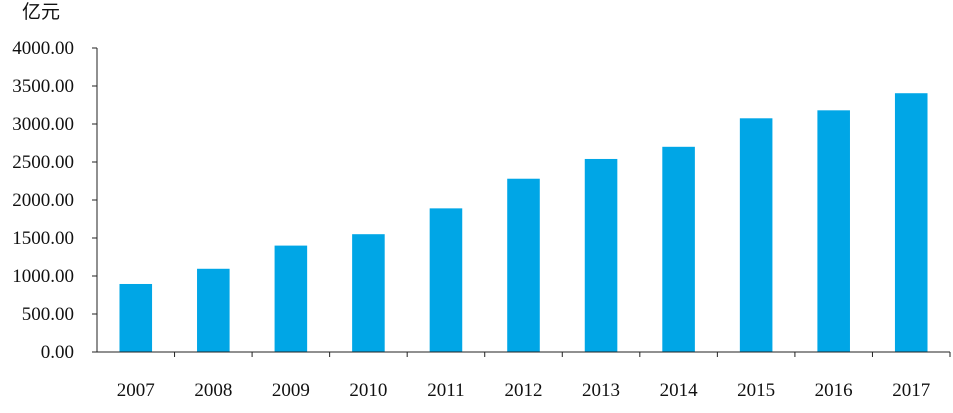  I want to click on x-tick-label: 2007, so click(136, 390).